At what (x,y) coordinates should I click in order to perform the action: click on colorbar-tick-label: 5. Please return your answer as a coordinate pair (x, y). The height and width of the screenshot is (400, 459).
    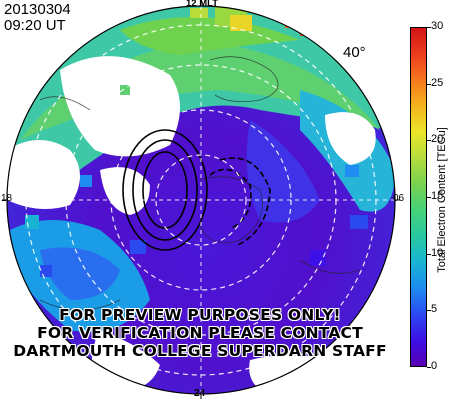
    Looking at the image, I should click on (434, 309).